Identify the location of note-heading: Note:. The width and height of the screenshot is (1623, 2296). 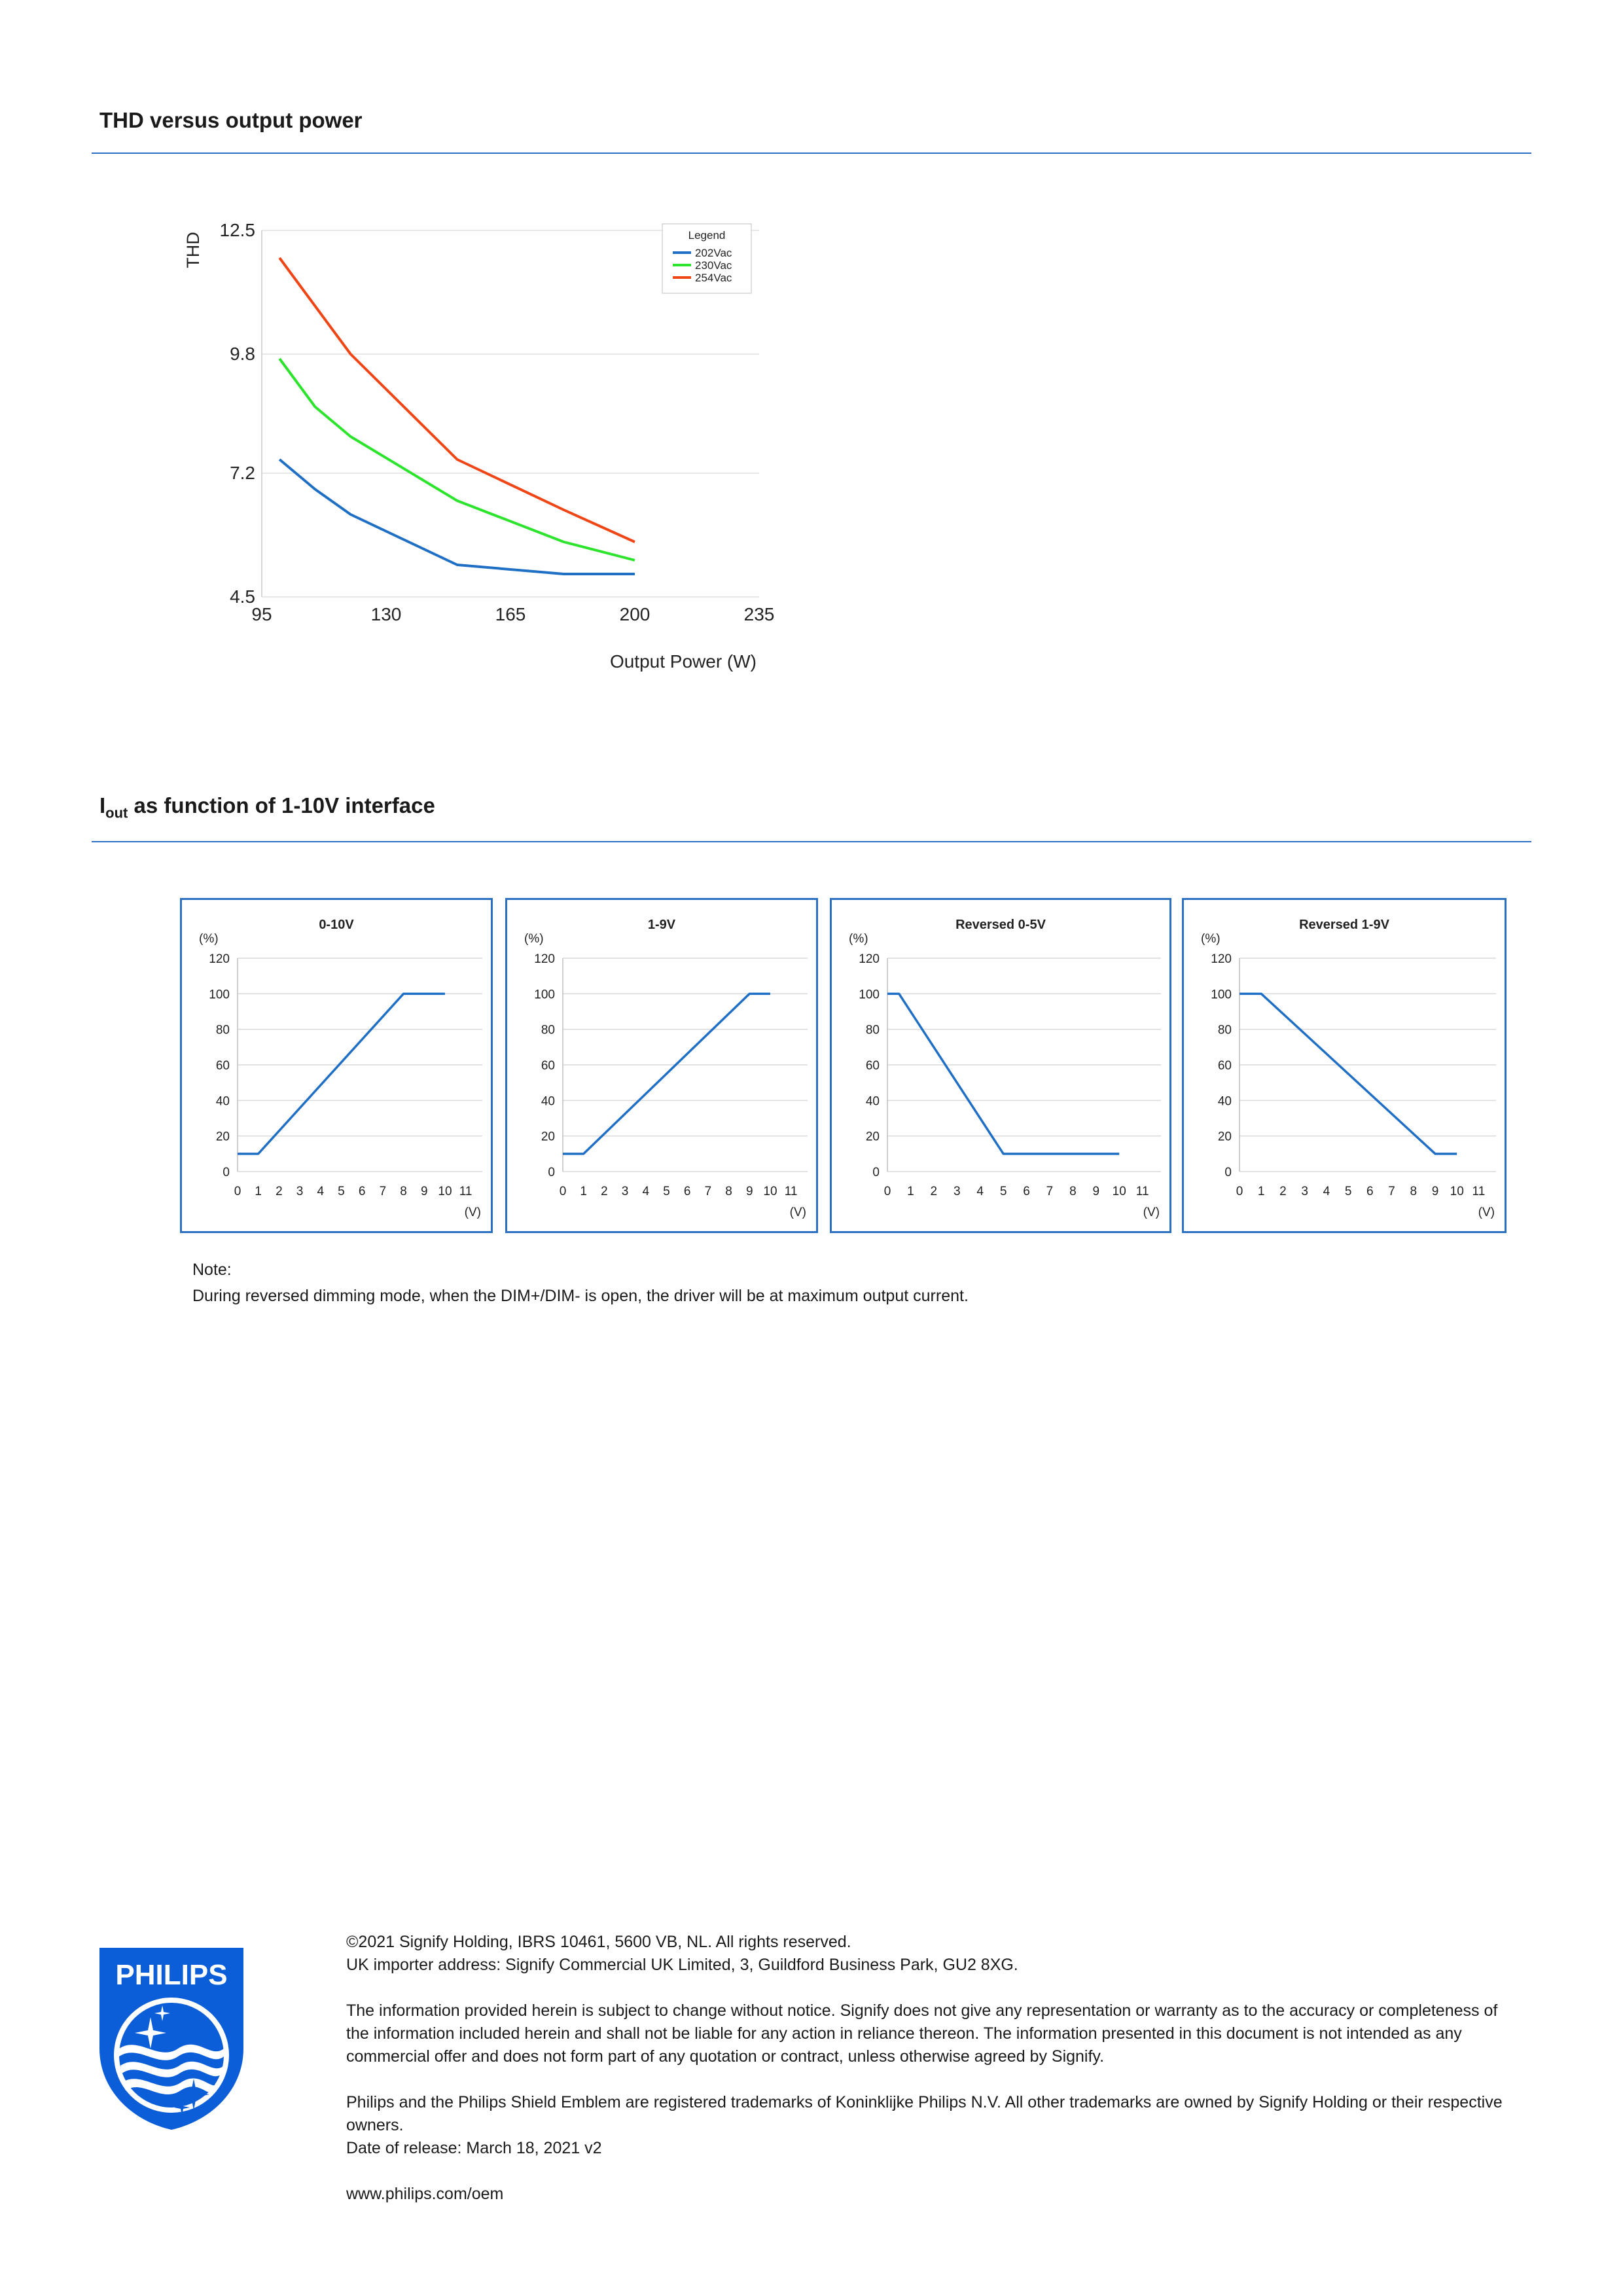
(212, 1270).